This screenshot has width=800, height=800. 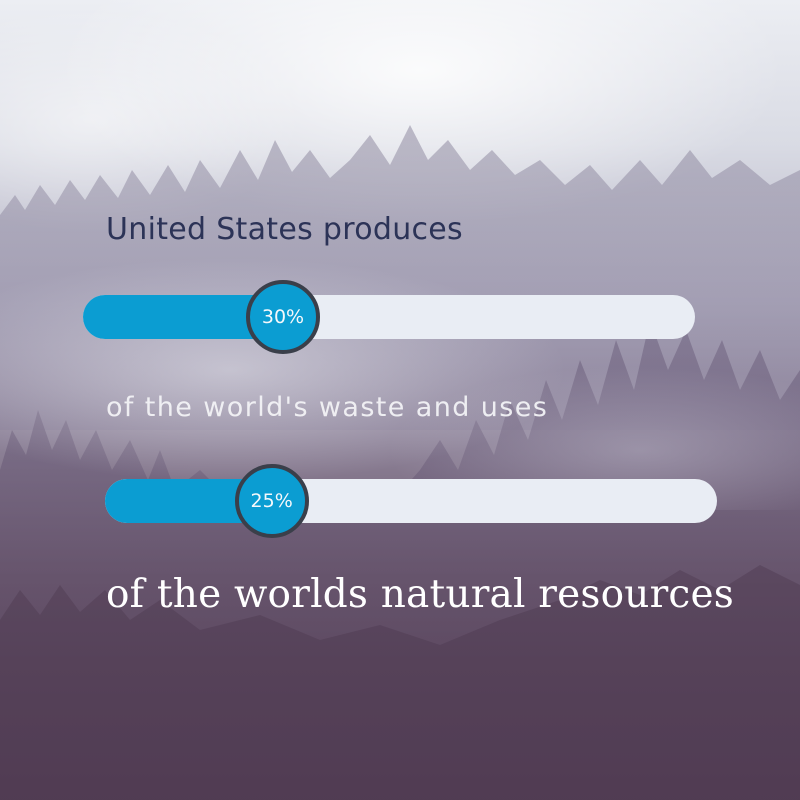 I want to click on middle-text: of the world's waste and uses, so click(x=327, y=407).